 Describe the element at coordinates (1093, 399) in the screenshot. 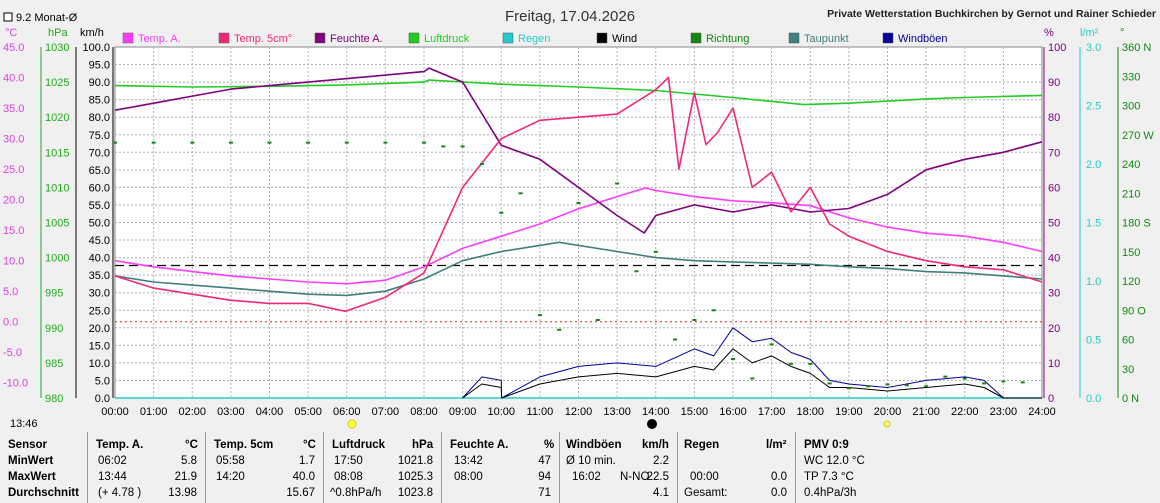

I see `rain-tick-label: 0.0` at that location.